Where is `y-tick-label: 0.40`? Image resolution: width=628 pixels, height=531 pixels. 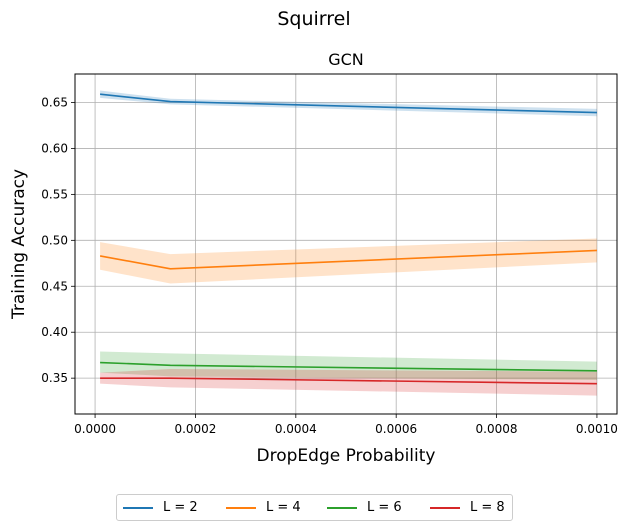
y-tick-label: 0.40 is located at coordinates (54, 332).